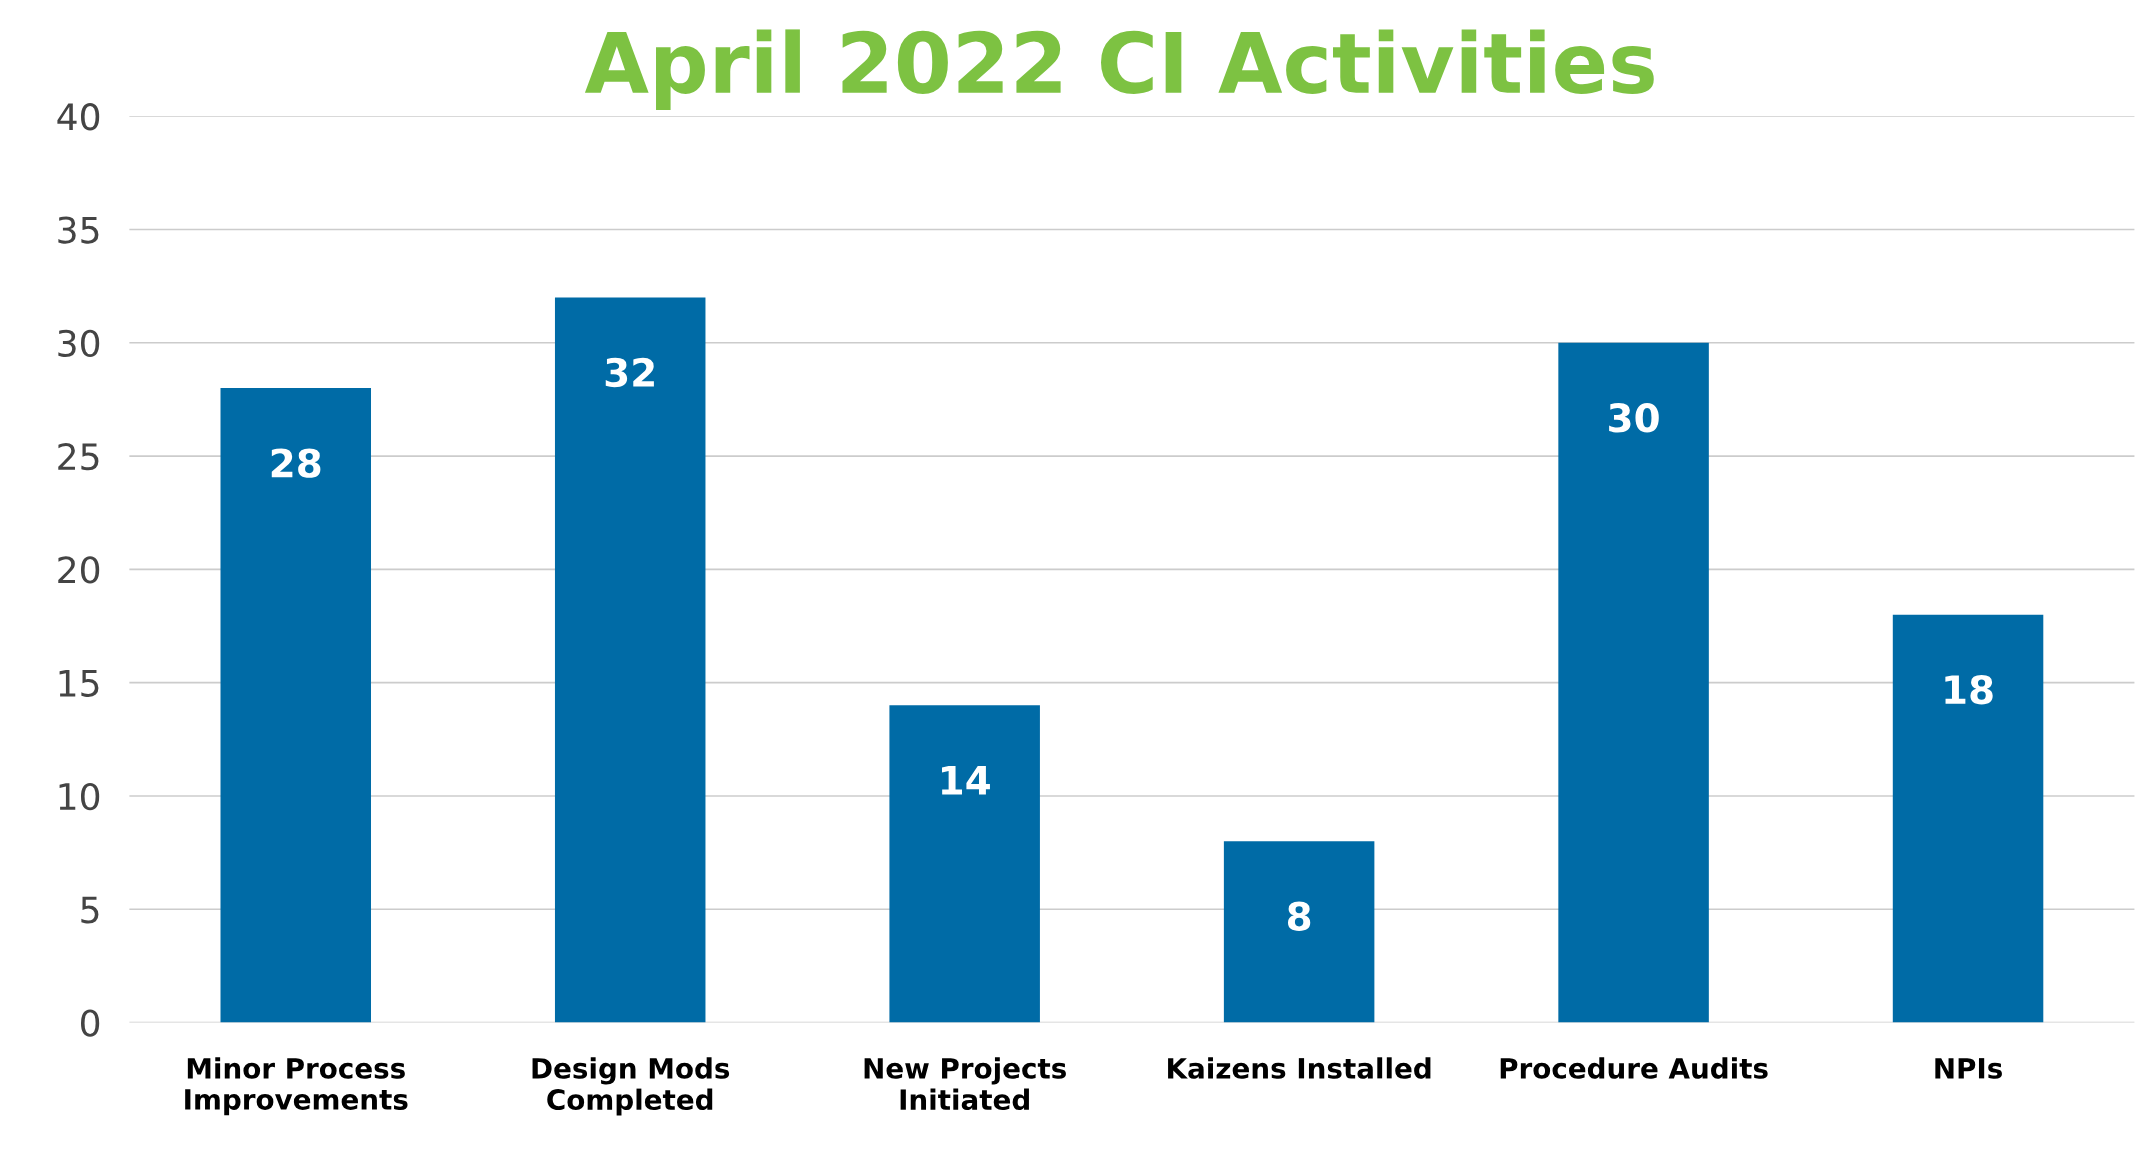 The image size is (2156, 1162). I want to click on y-tick-label: 0, so click(90, 1023).